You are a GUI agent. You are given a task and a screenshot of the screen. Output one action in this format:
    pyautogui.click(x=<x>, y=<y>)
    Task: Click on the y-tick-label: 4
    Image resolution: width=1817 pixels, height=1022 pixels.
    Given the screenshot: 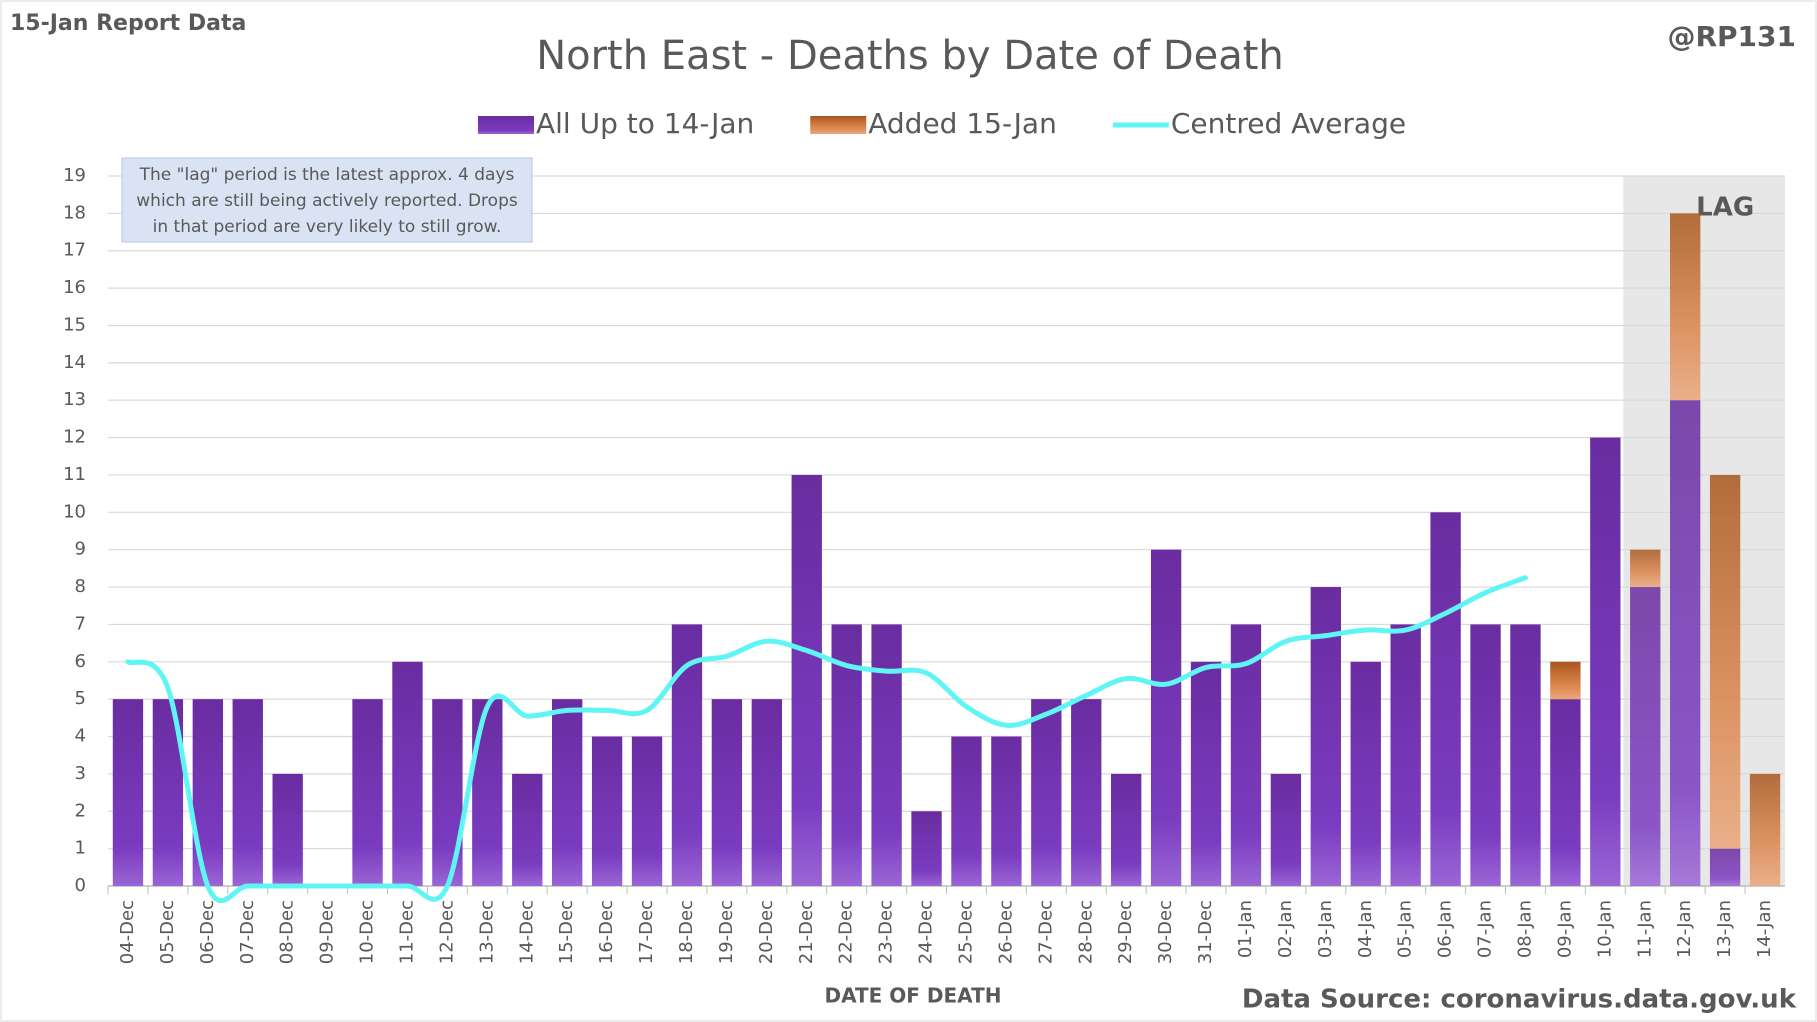 What is the action you would take?
    pyautogui.click(x=80, y=736)
    